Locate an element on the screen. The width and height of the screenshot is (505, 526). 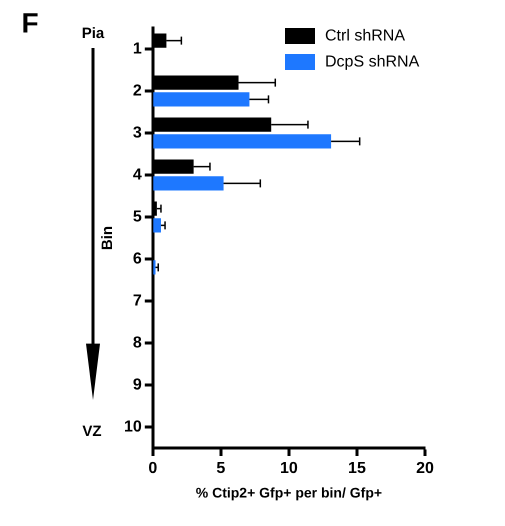
x-tick-label: 10 is located at coordinates (289, 469).